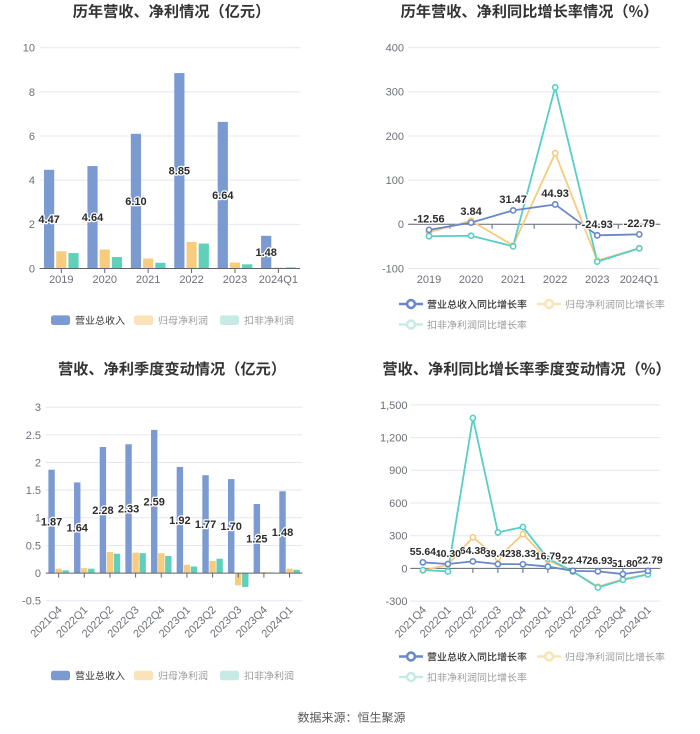 This screenshot has height=734, width=700. I want to click on svg-text: 1.64, so click(78, 529).